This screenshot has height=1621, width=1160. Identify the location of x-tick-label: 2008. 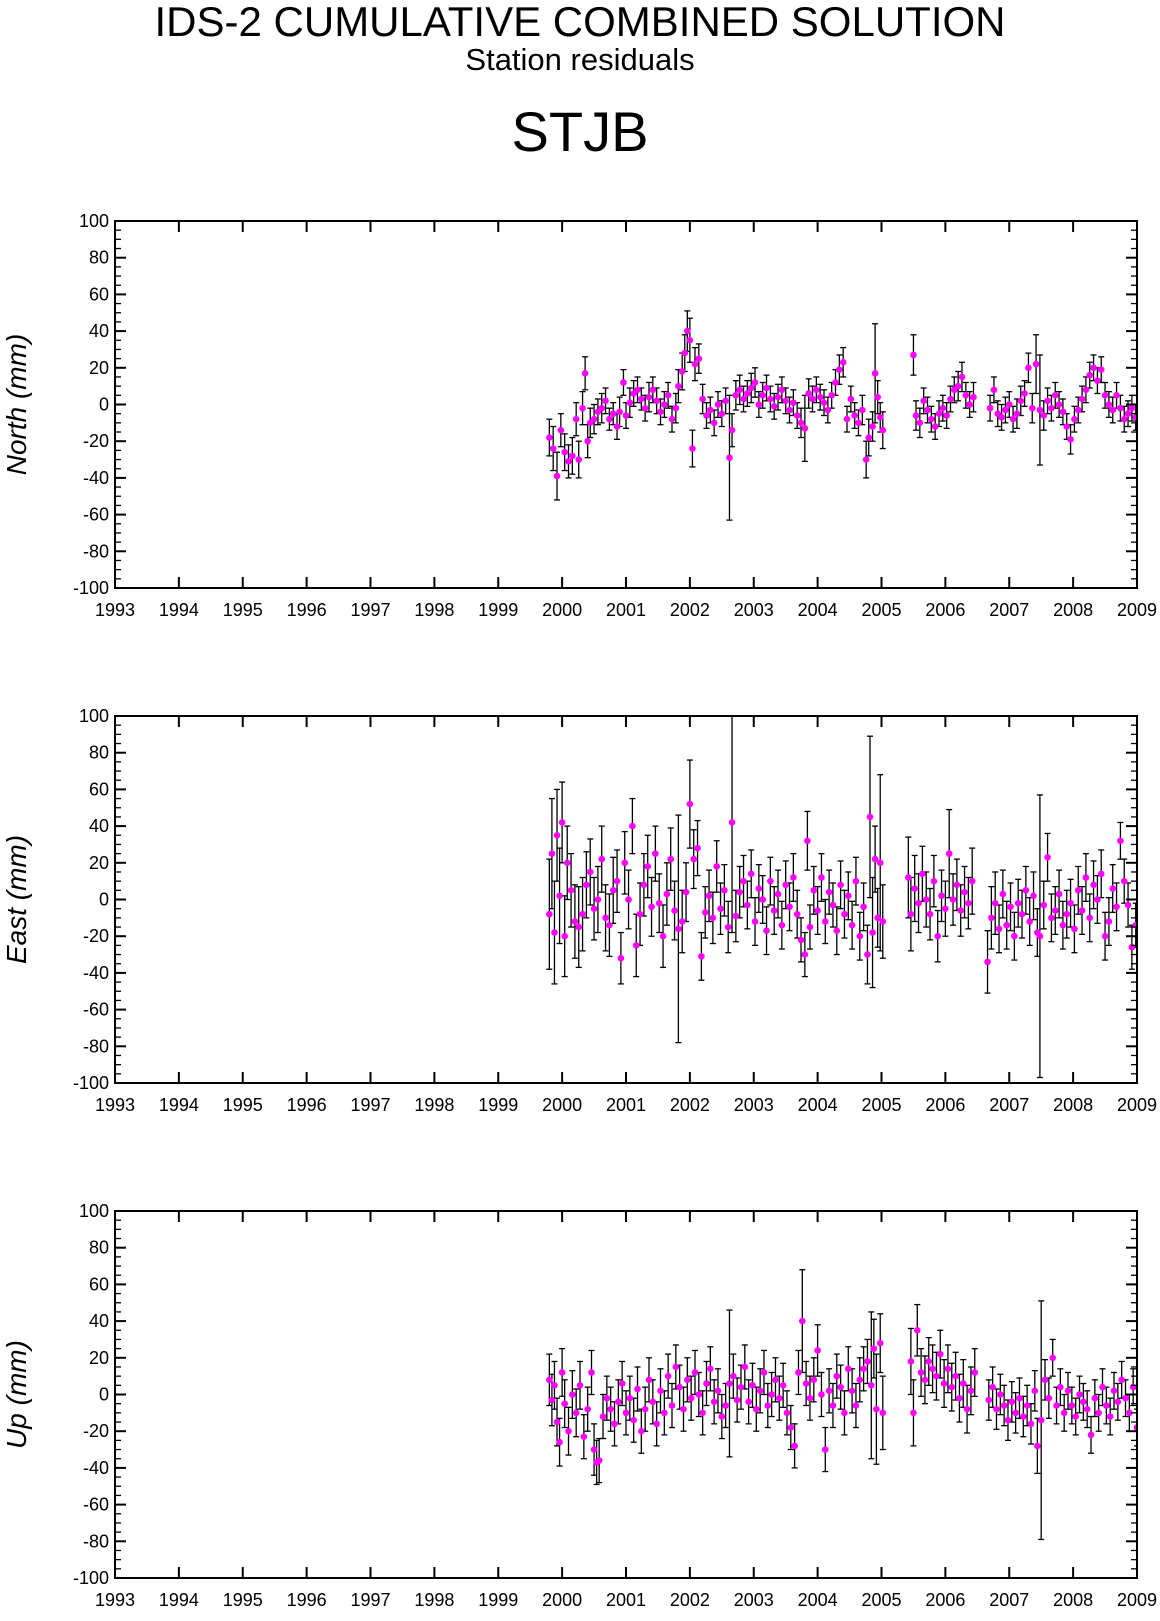
(1073, 610).